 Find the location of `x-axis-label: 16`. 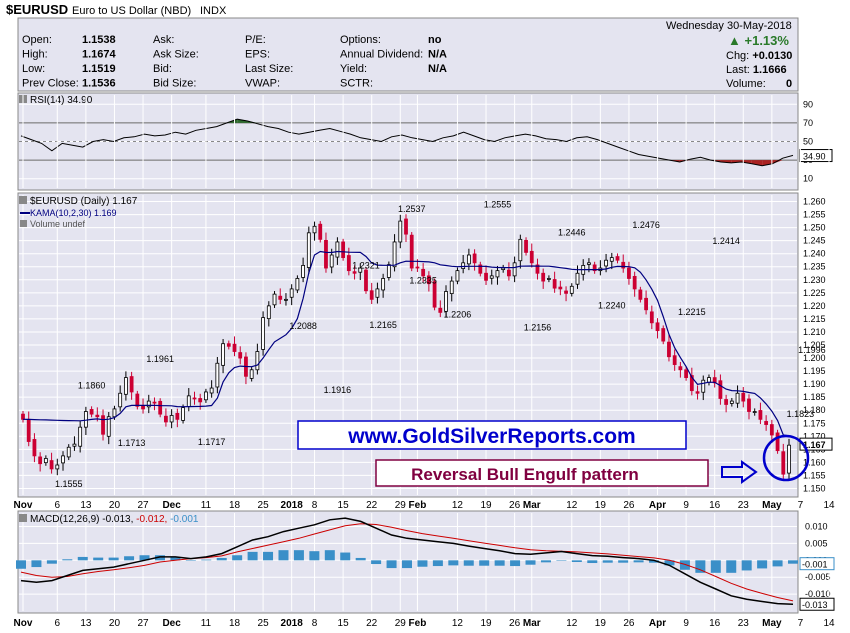

x-axis-label: 16 is located at coordinates (715, 505).